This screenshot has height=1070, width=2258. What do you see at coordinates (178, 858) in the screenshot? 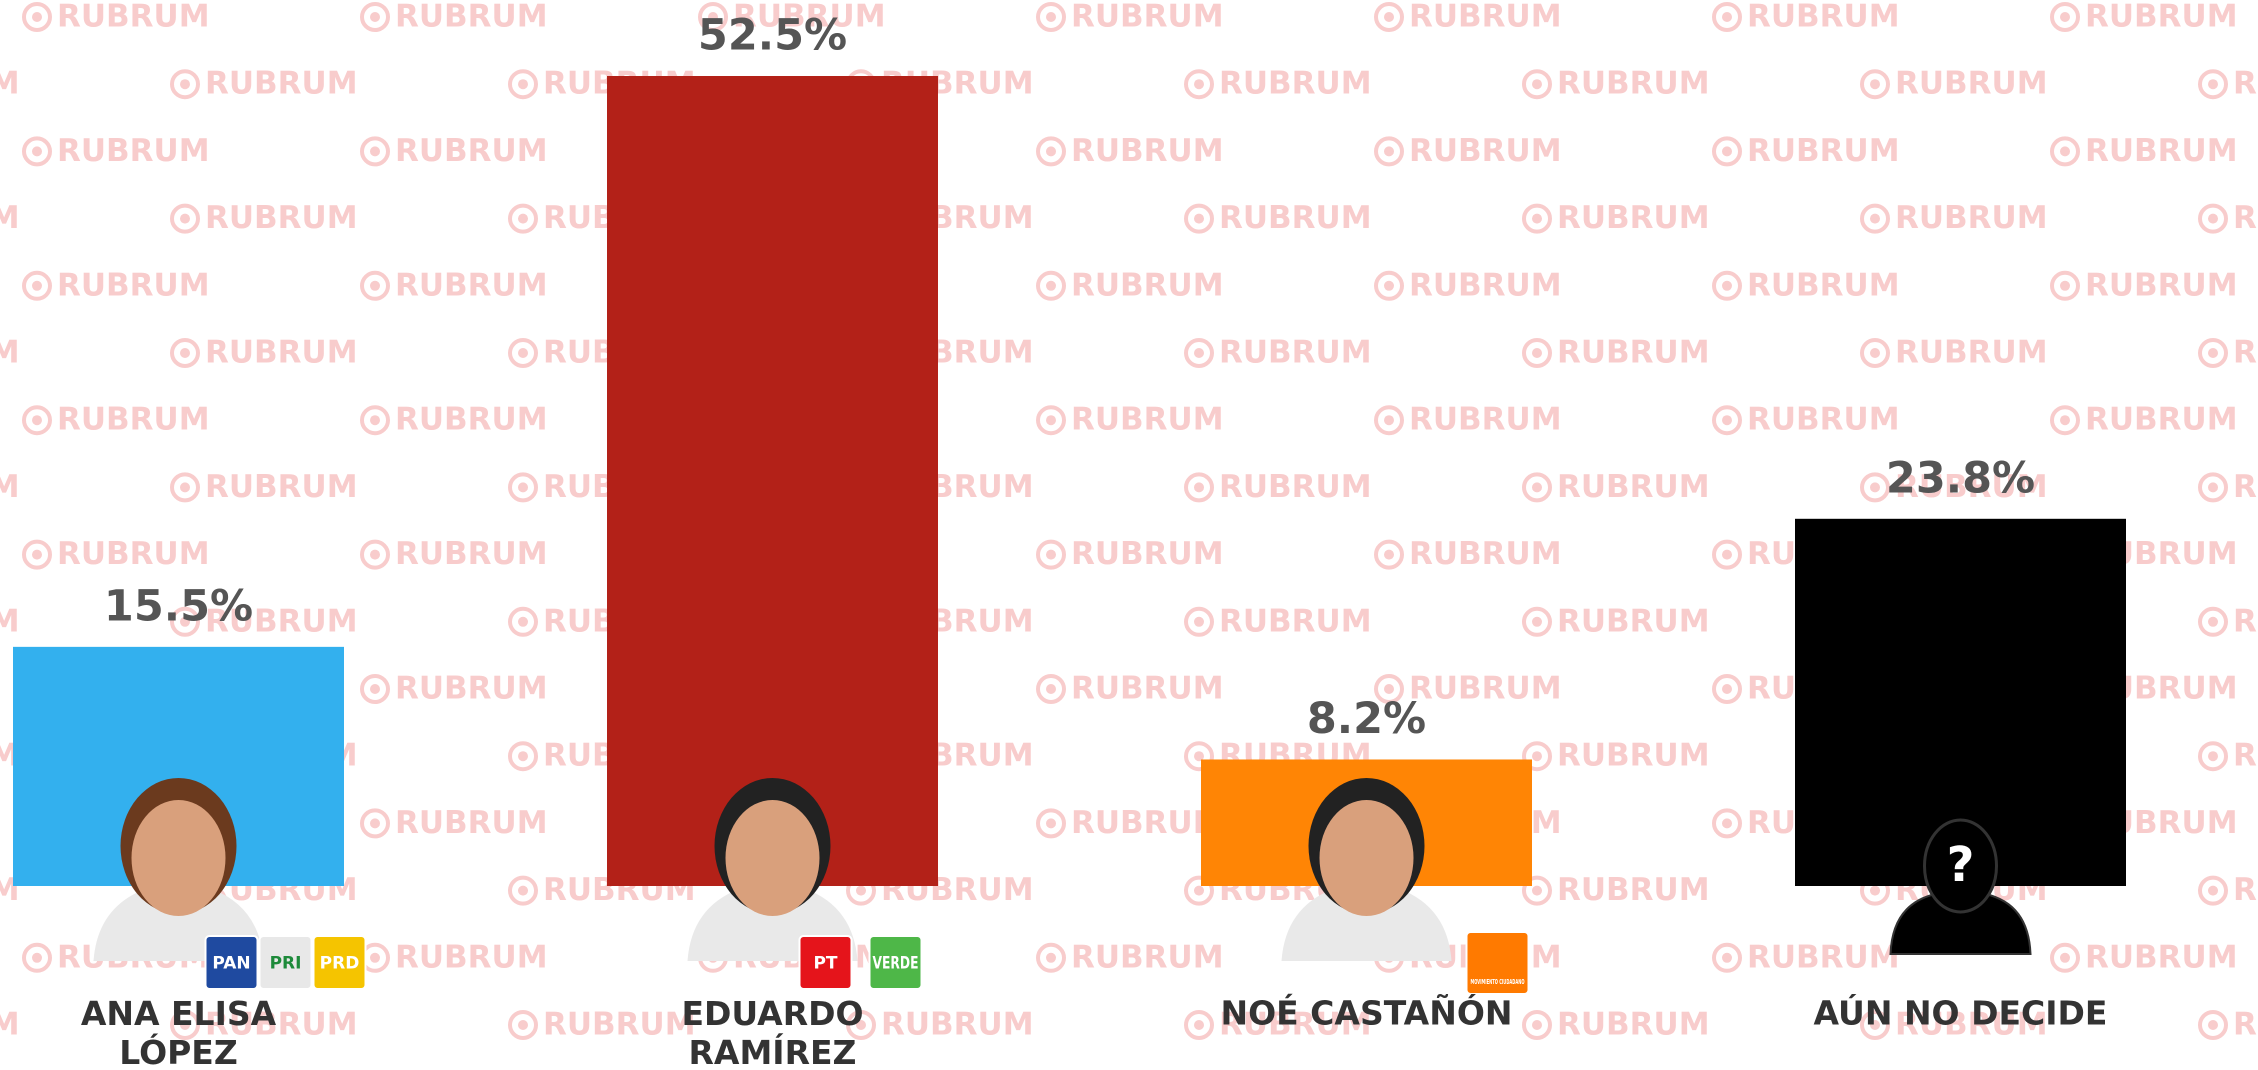
I see `portrait-face` at bounding box center [178, 858].